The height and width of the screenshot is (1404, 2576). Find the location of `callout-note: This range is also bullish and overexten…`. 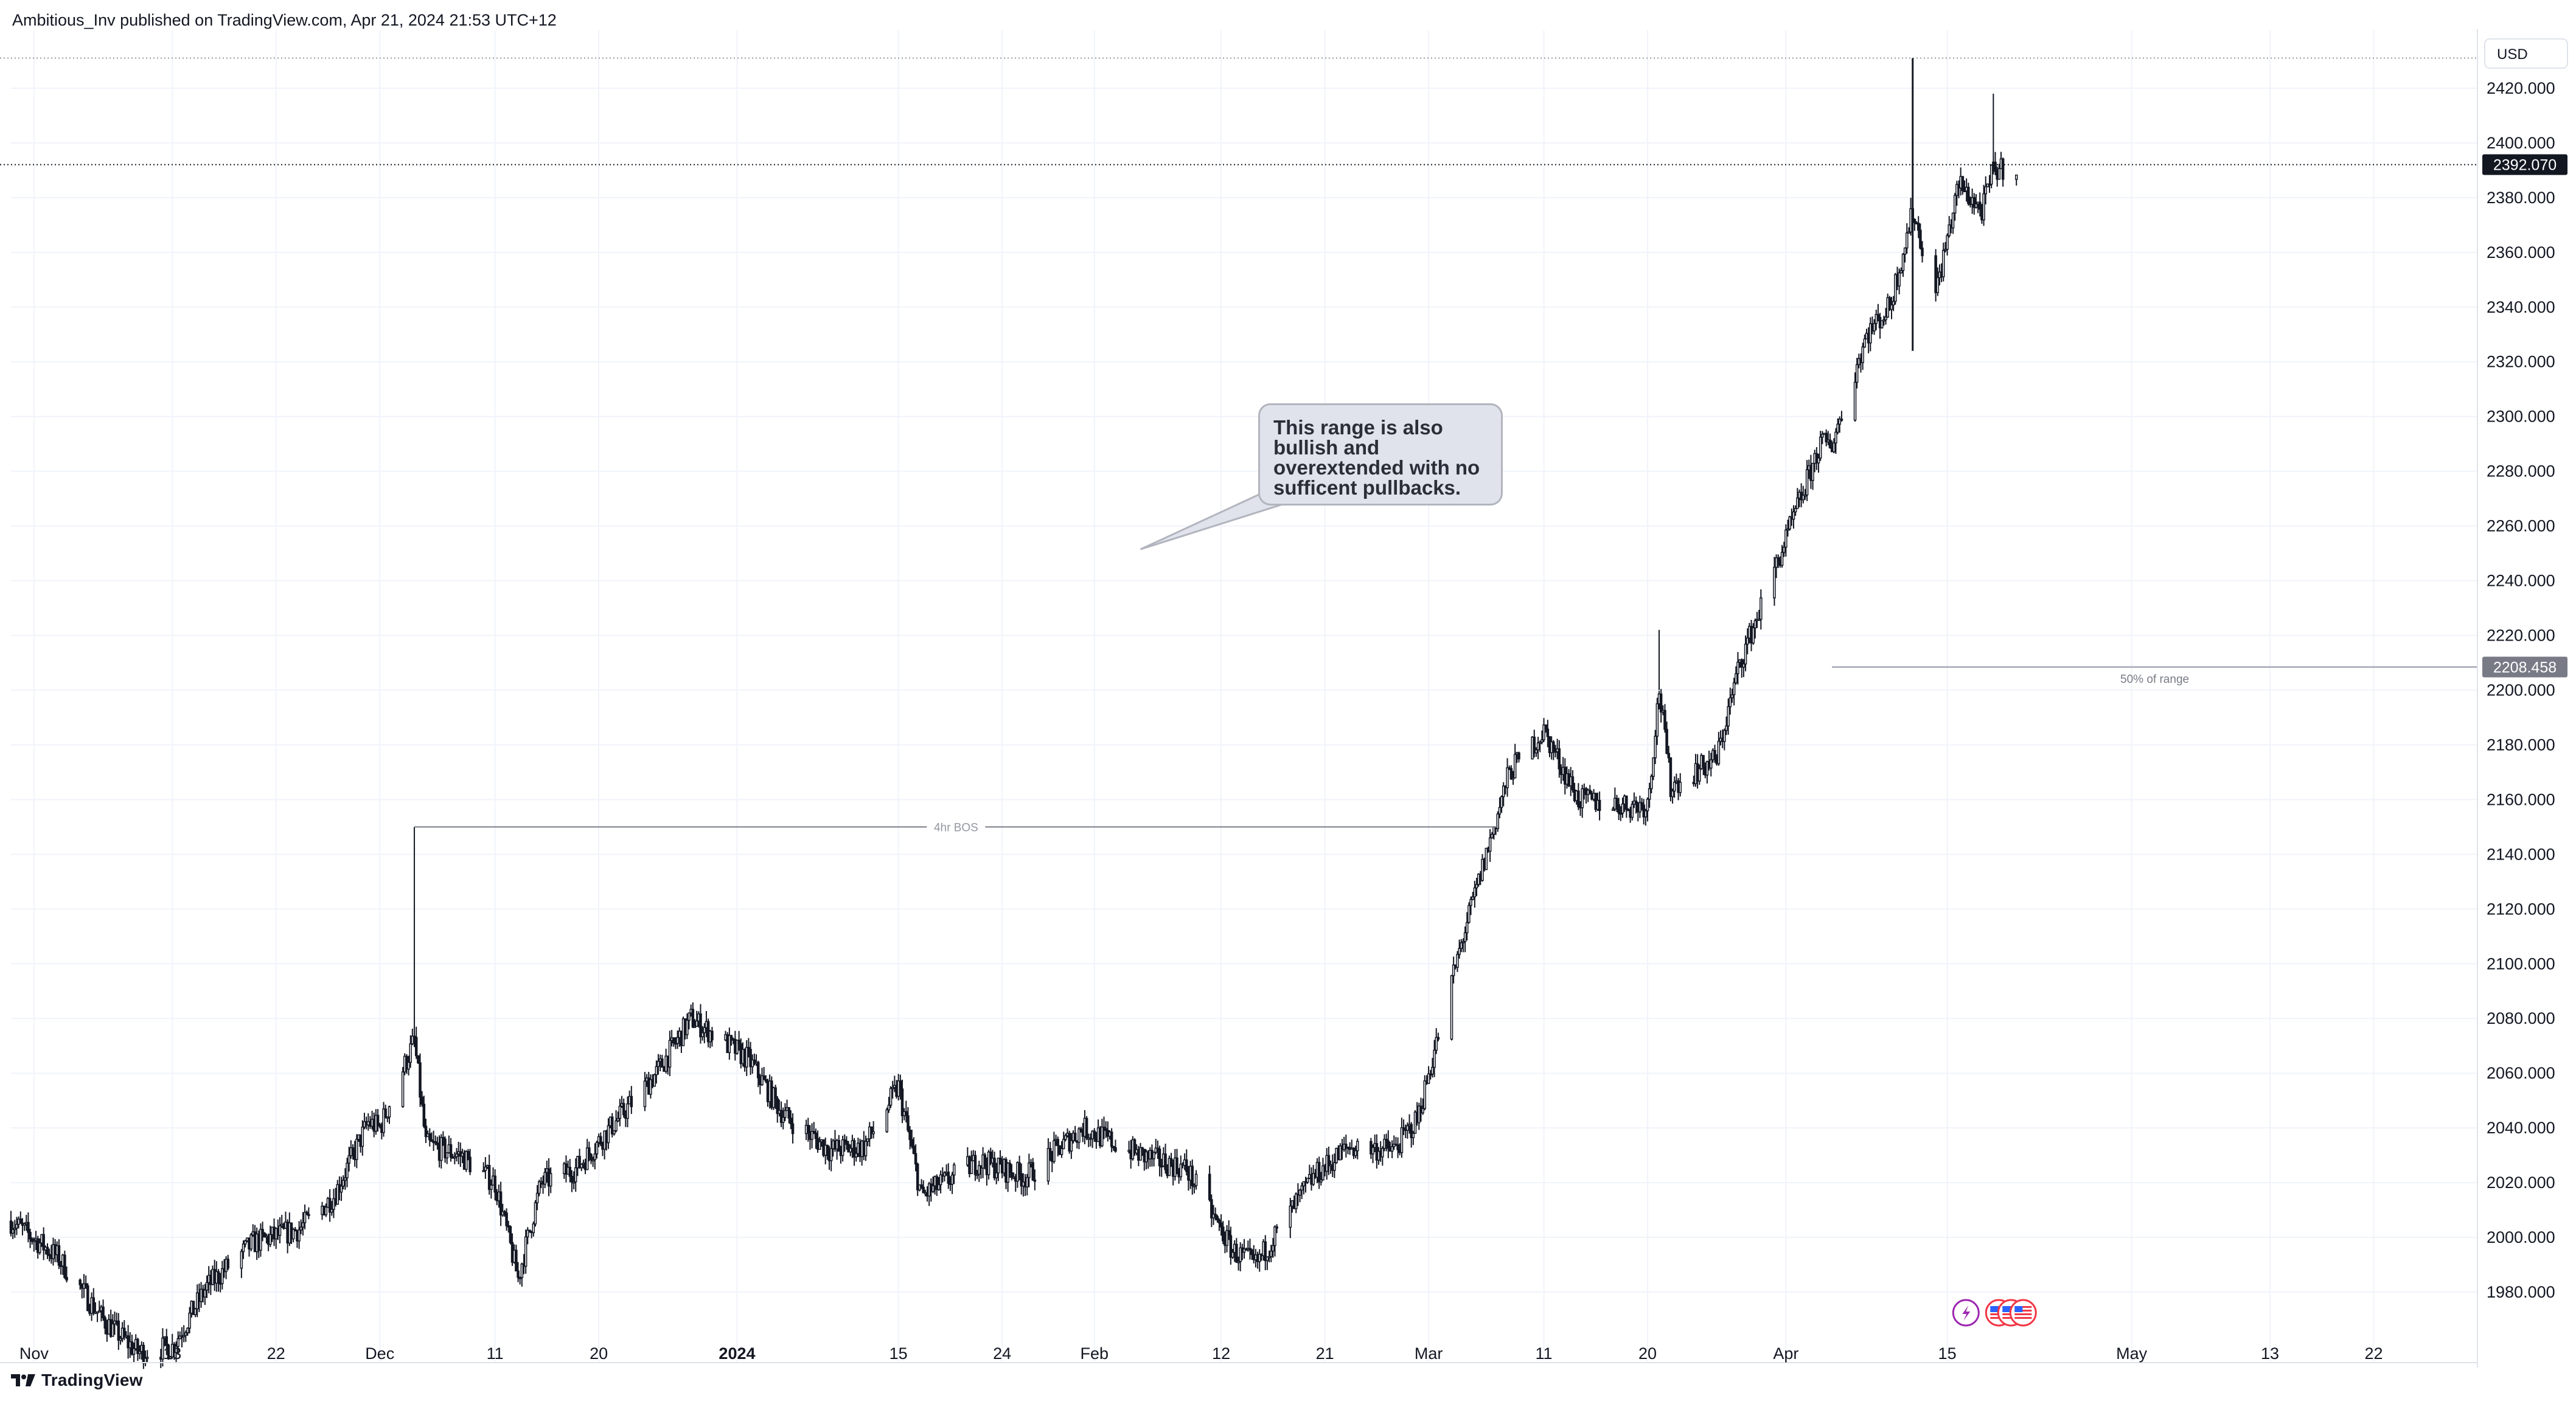

callout-note: This range is also bullish and overexten… is located at coordinates (1380, 454).